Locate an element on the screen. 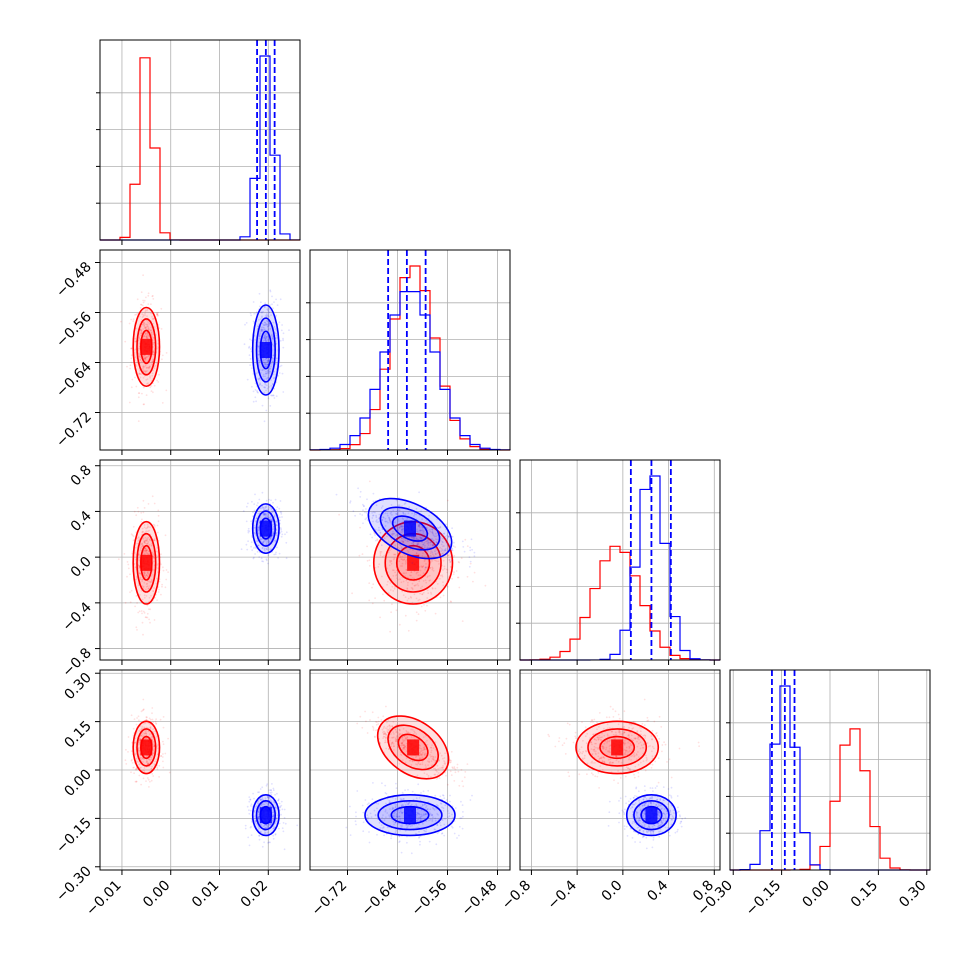 This screenshot has height=970, width=970. y-tick-label: −0.72 is located at coordinates (74, 430).